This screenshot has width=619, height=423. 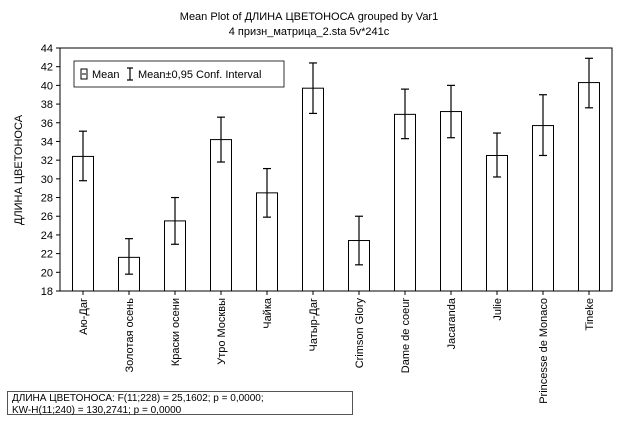 I want to click on x-tick-label: Золотая осень, so click(x=130, y=335).